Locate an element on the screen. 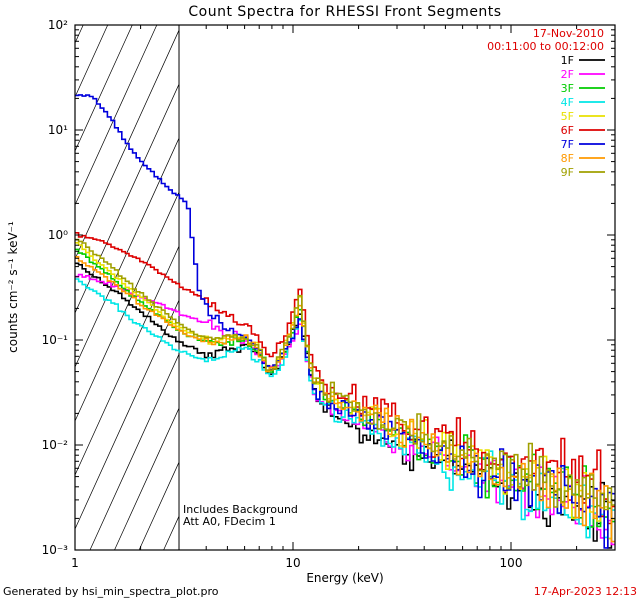 Image resolution: width=640 pixels, height=600 pixels. y-tick-label: 10⁻¹ is located at coordinates (55, 340).